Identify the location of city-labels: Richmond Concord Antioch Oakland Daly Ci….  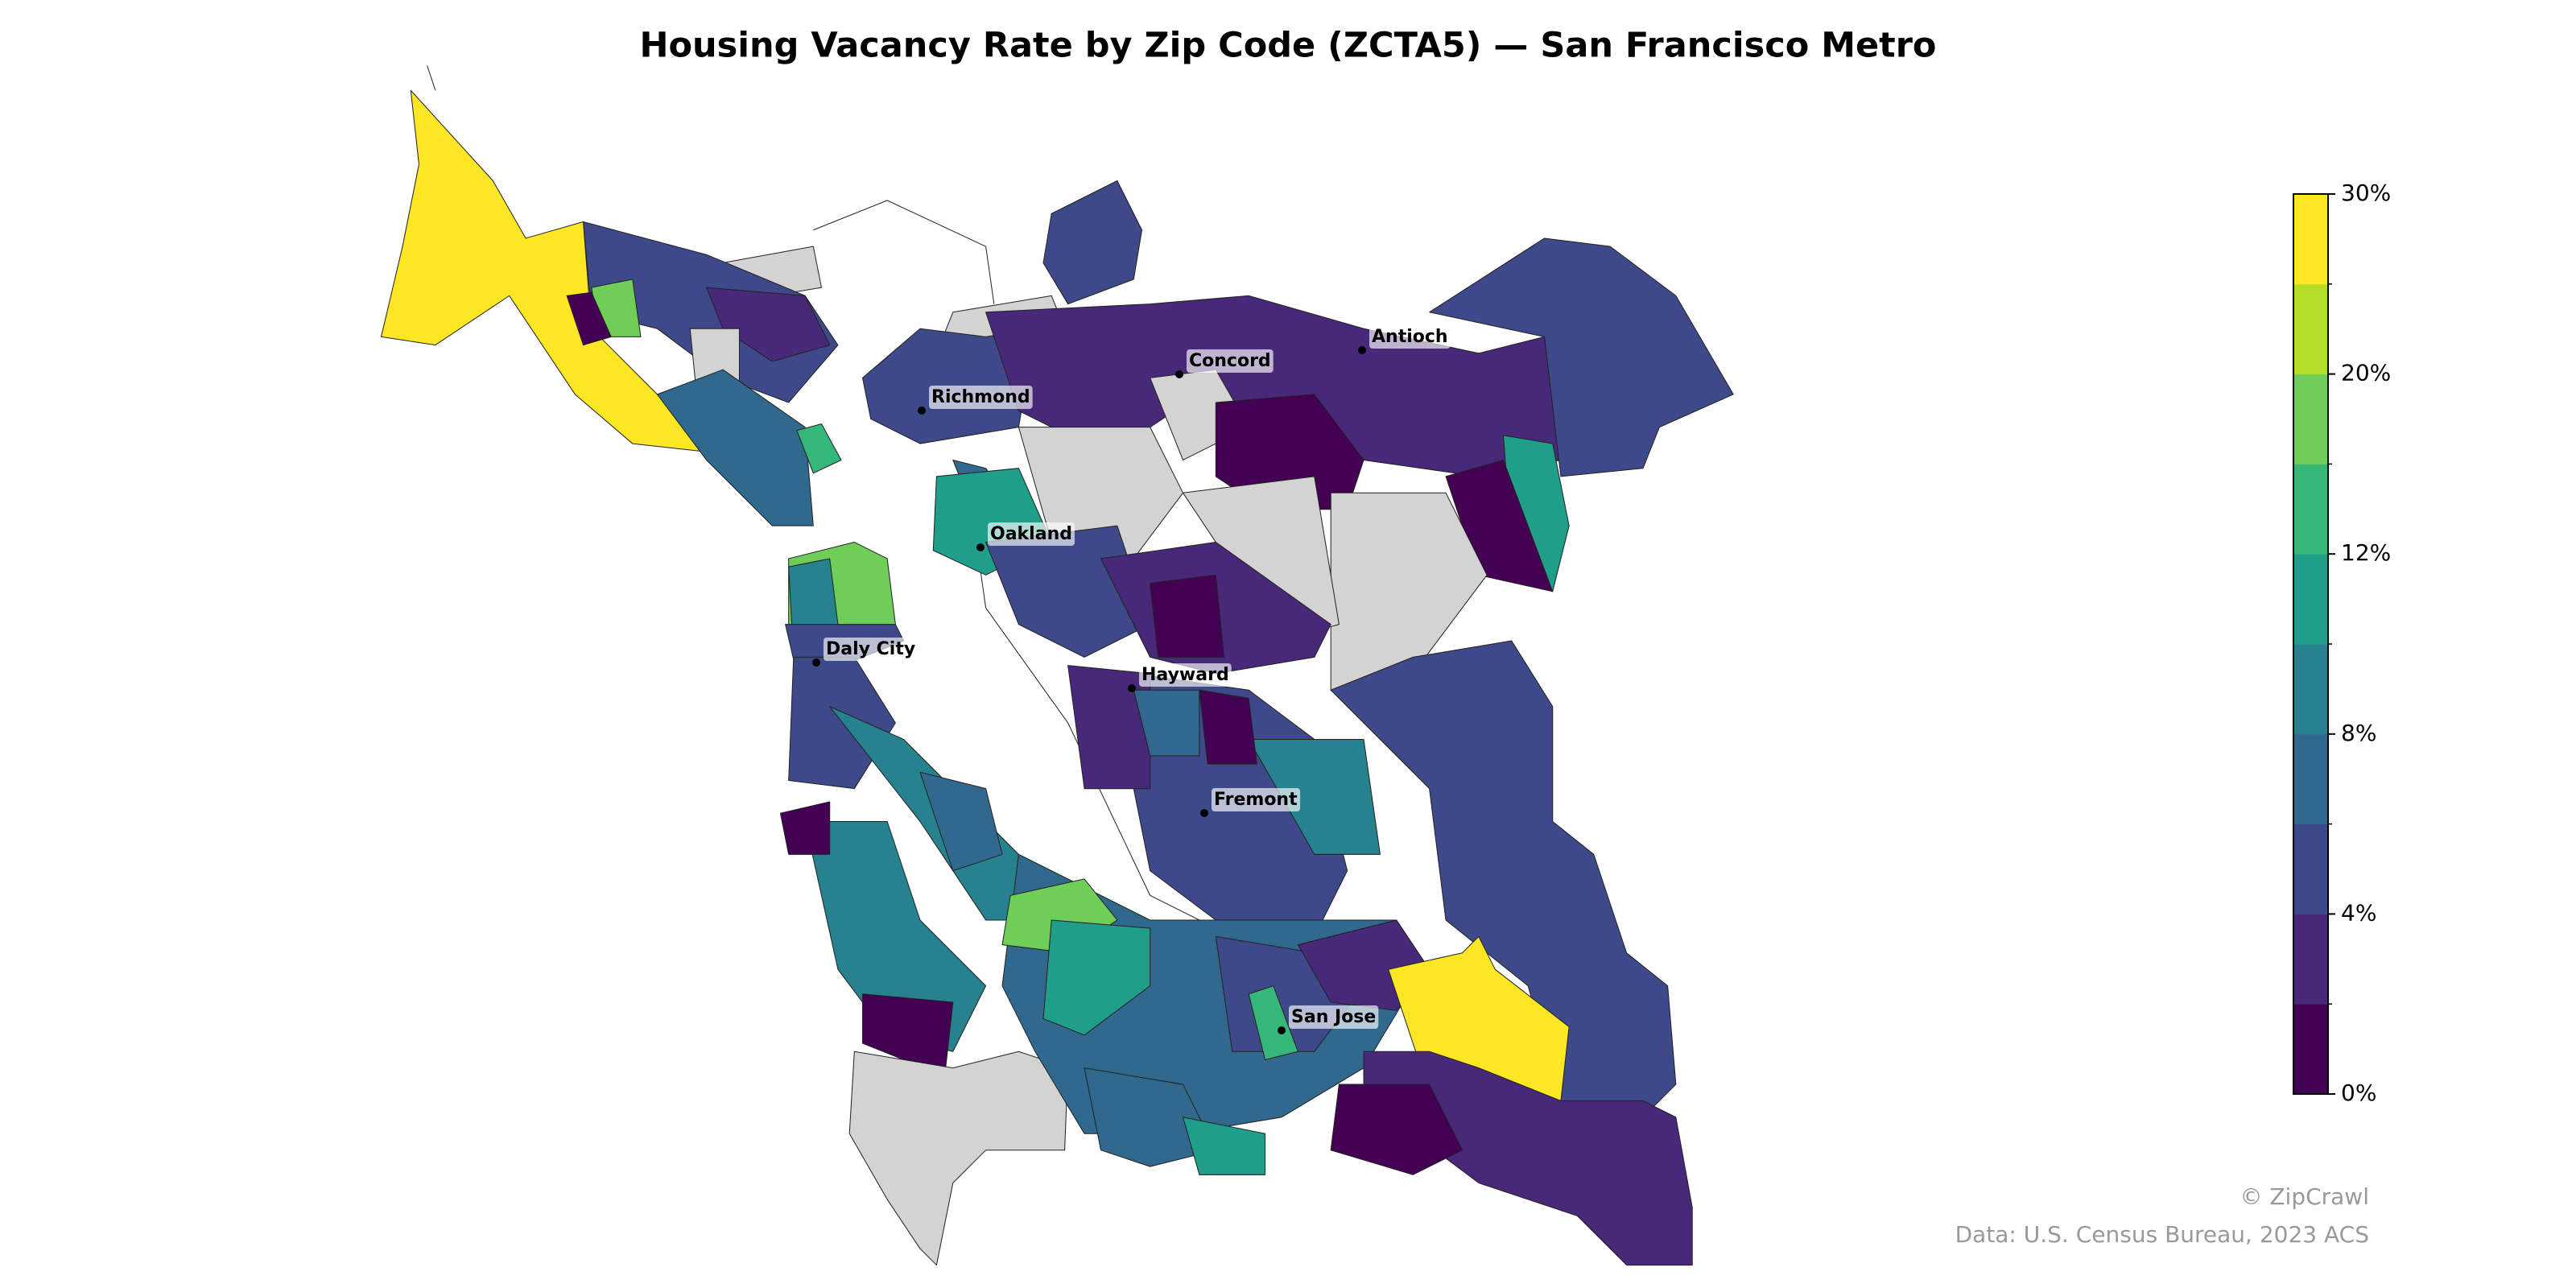
(1131, 679).